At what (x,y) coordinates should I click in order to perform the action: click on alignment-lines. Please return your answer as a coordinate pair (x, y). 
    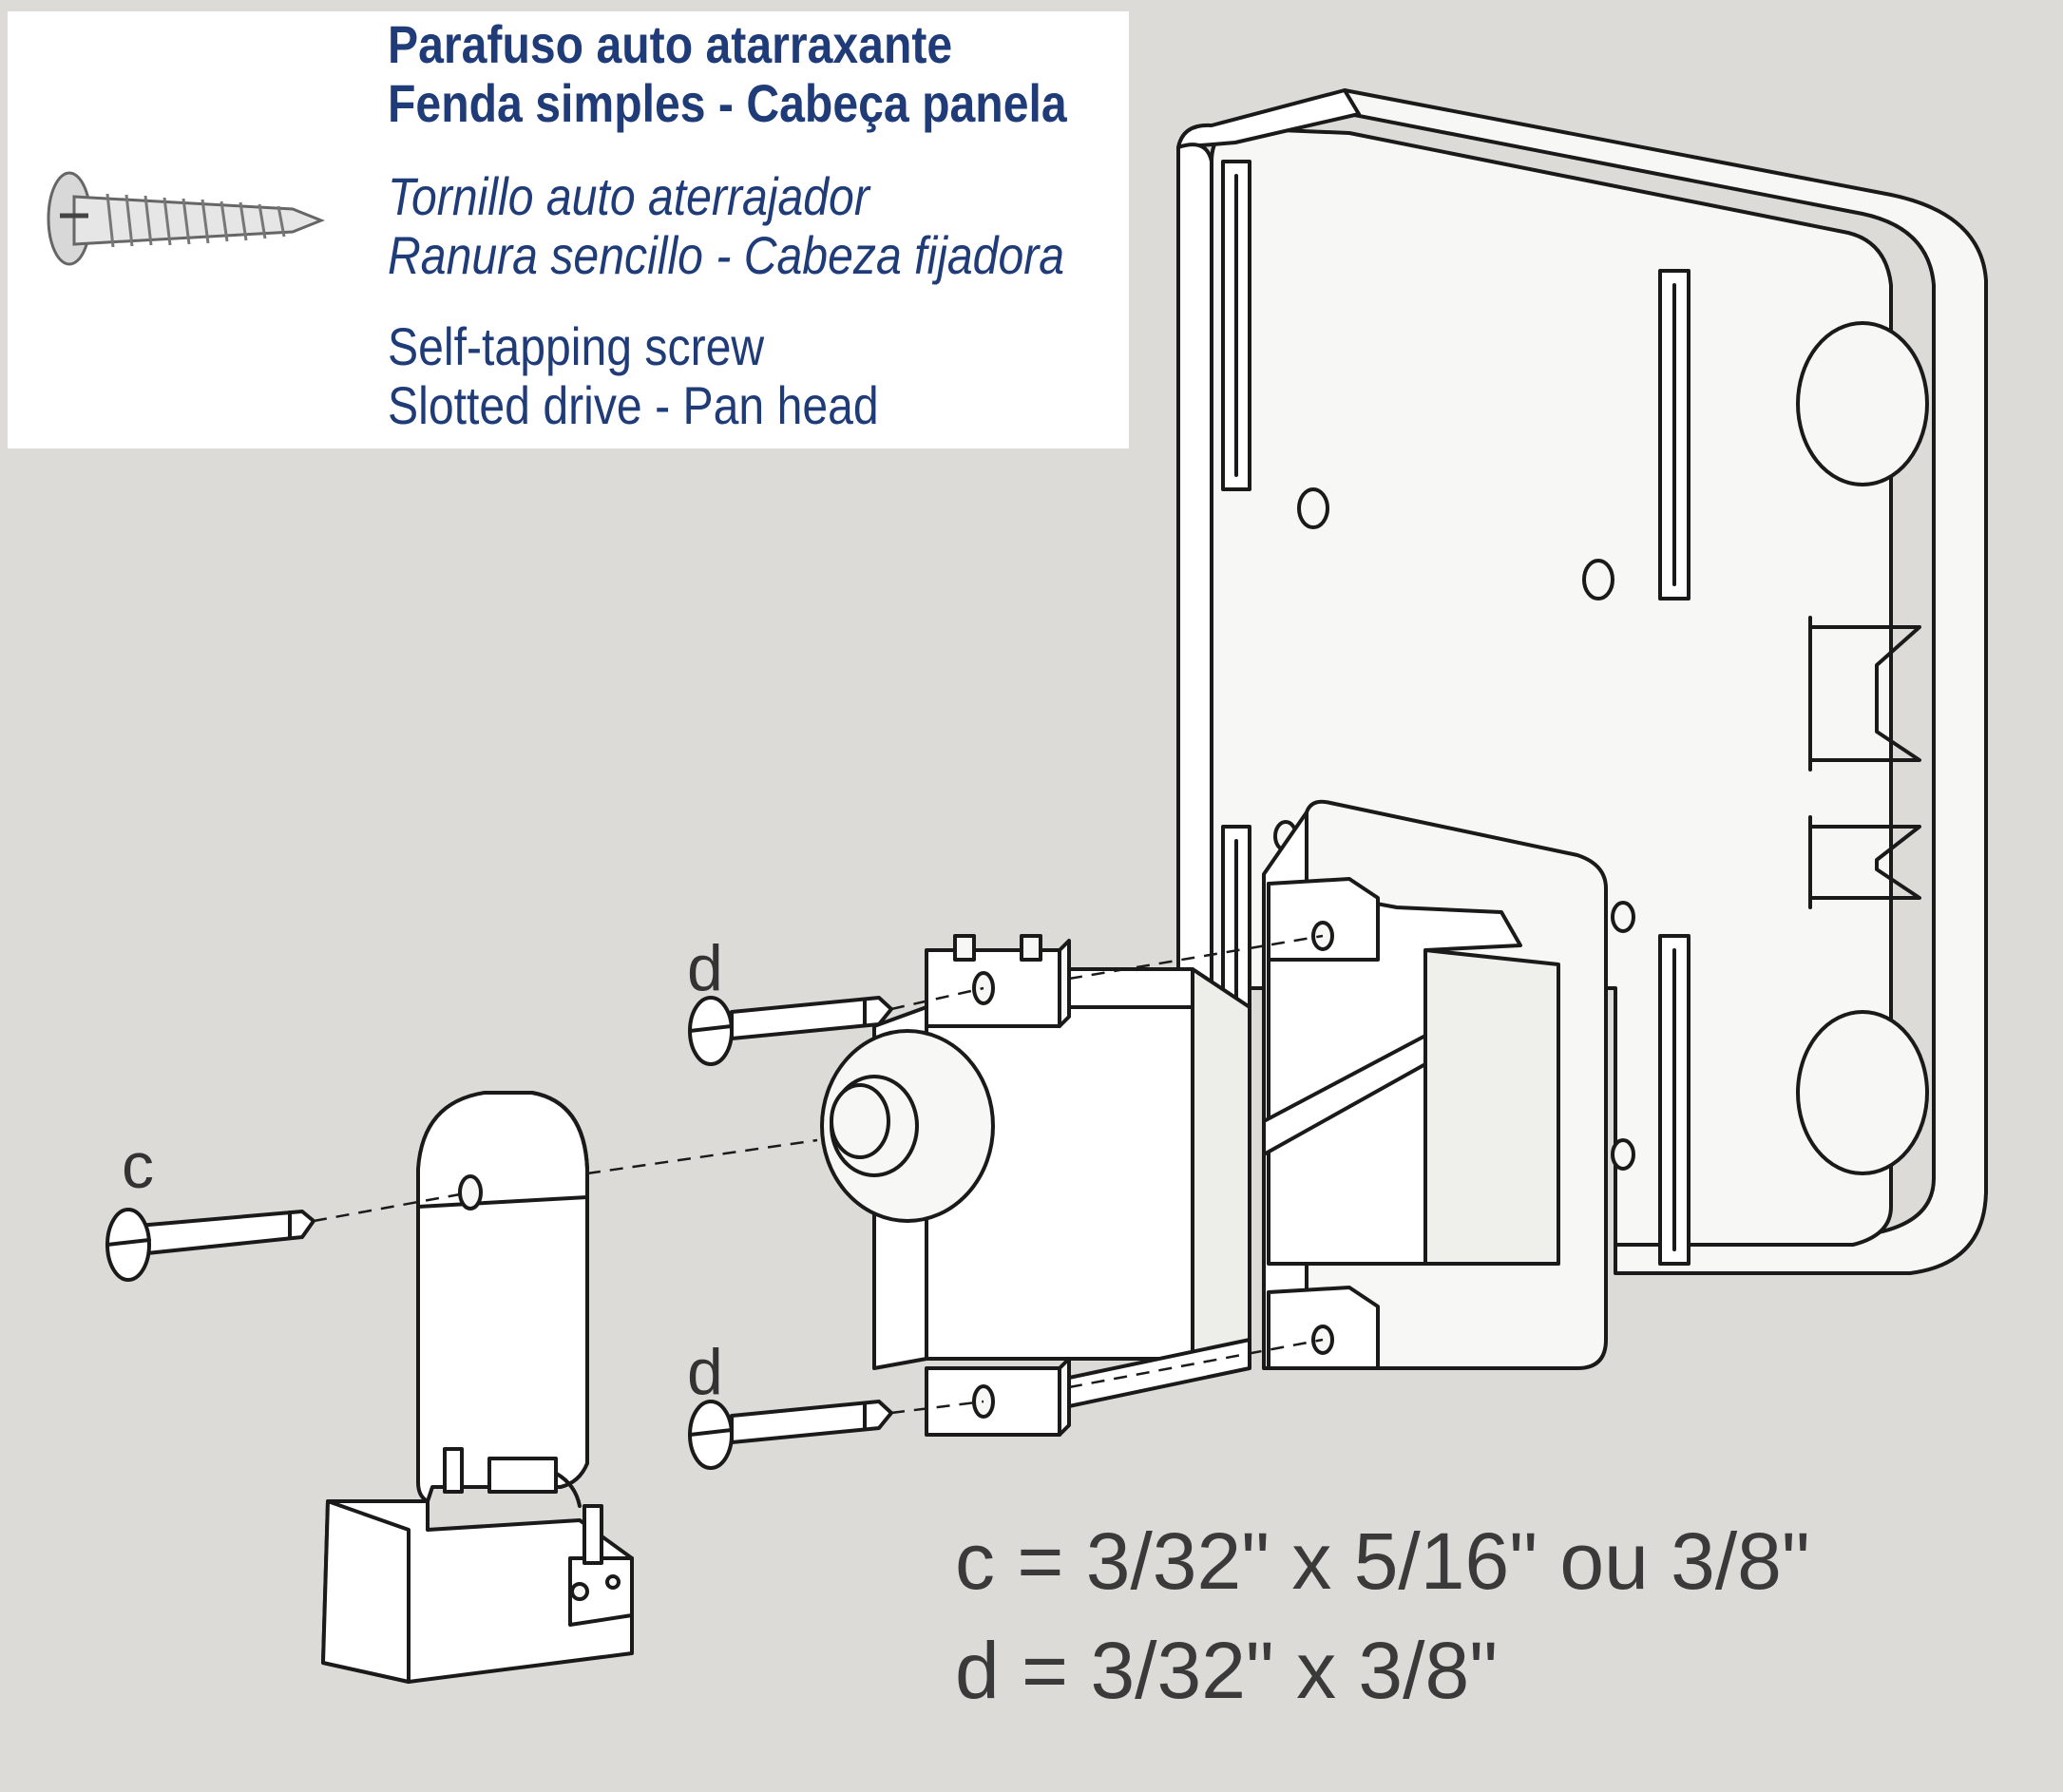
    Looking at the image, I should click on (818, 1174).